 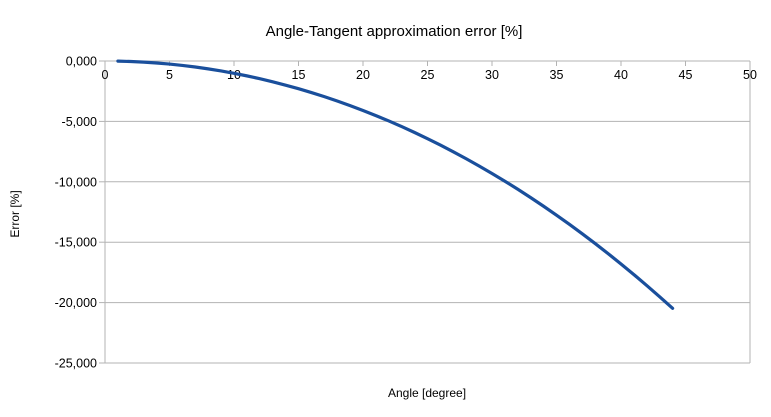 What do you see at coordinates (15, 213) in the screenshot?
I see `y-axis-title: Error [%]` at bounding box center [15, 213].